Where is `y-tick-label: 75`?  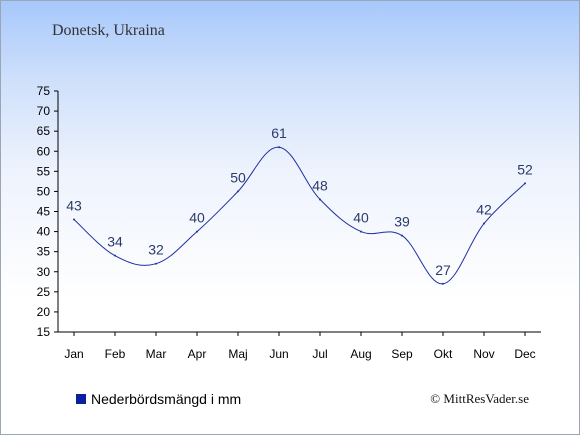
y-tick-label: 75 is located at coordinates (44, 91).